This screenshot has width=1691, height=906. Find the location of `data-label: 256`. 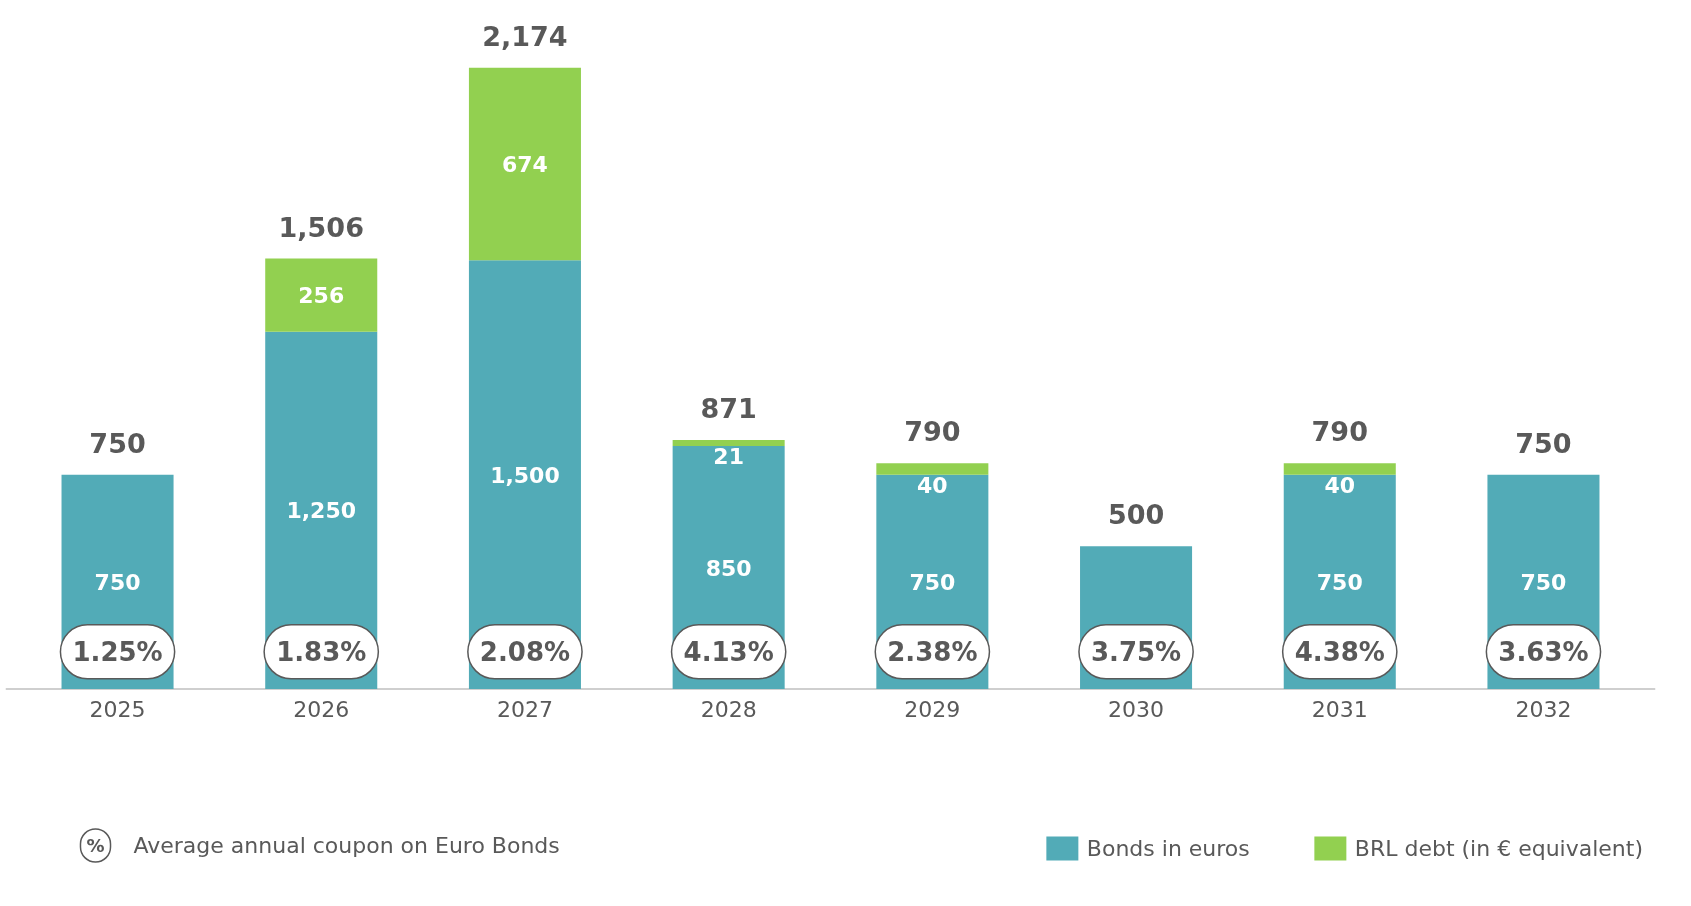

data-label: 256 is located at coordinates (321, 296).